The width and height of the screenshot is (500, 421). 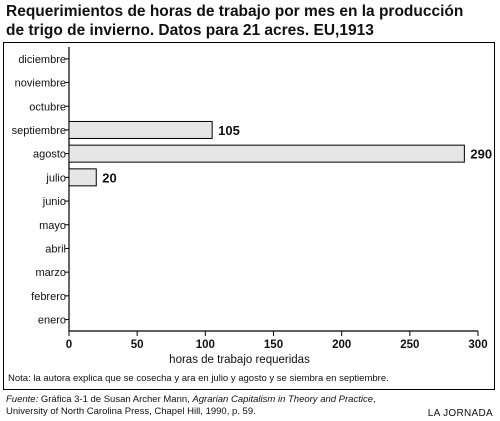 I want to click on y-tick-label: diciembre, so click(x=42, y=60).